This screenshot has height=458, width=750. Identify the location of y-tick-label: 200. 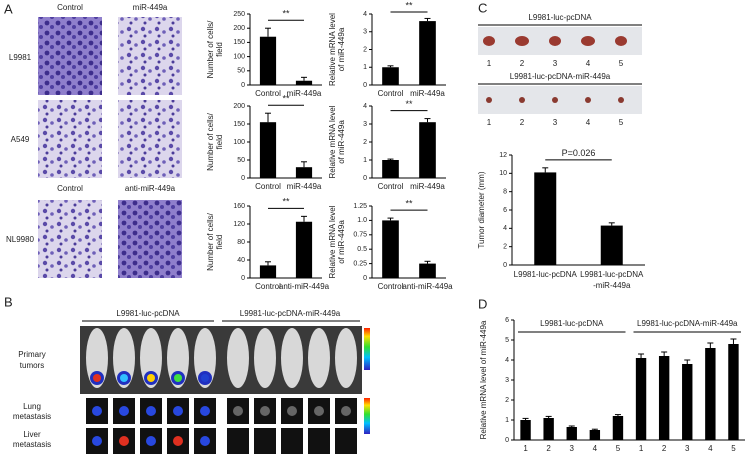
(239, 106).